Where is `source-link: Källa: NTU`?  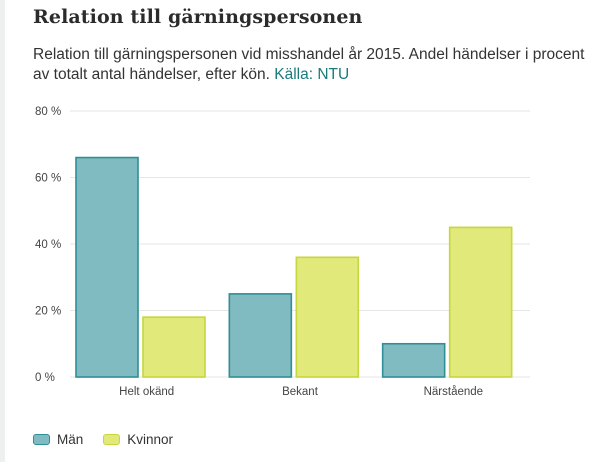
source-link: Källa: NTU is located at coordinates (312, 74).